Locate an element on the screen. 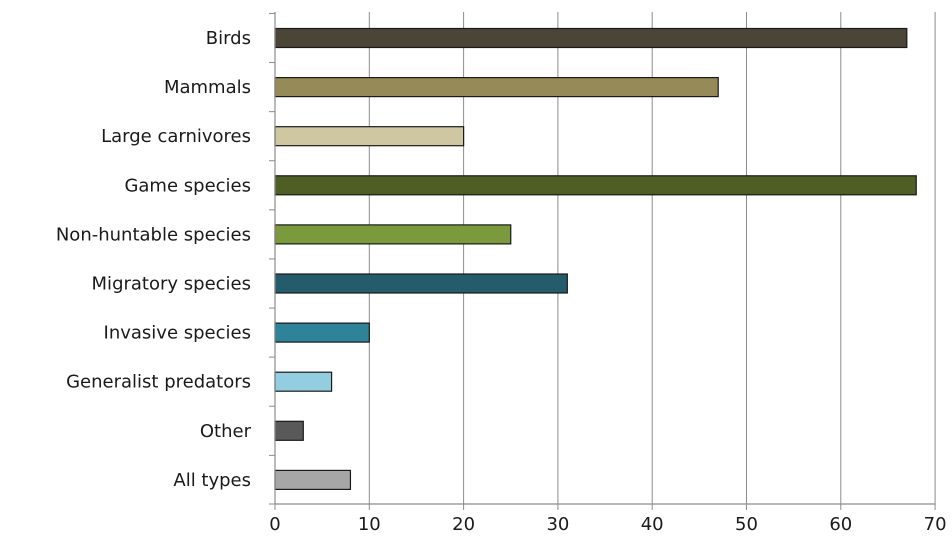 The height and width of the screenshot is (550, 952). category-label: All types is located at coordinates (212, 480).